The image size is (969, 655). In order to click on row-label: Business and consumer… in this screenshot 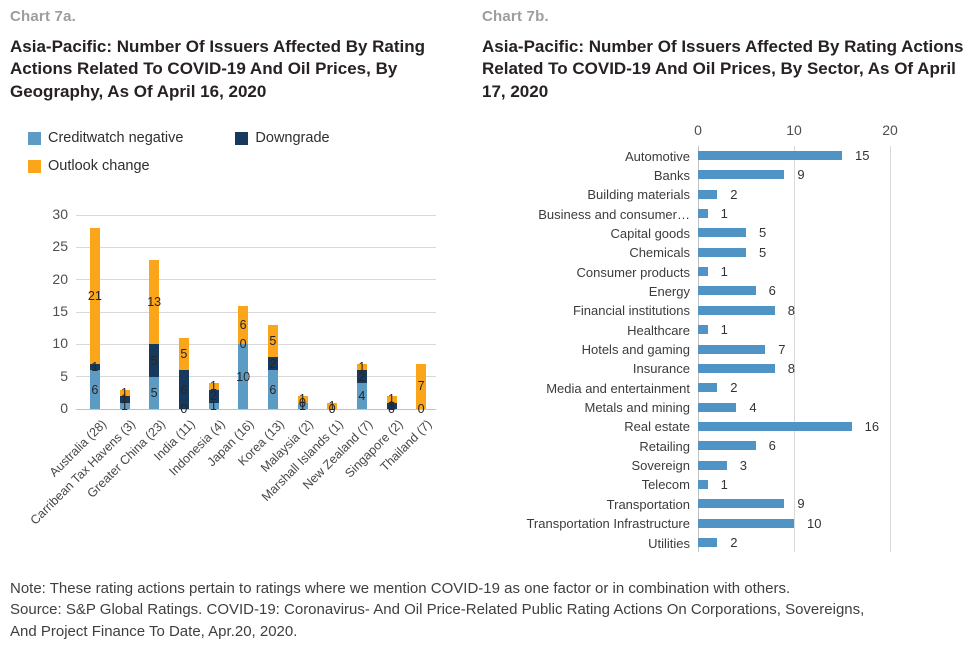, I will do `click(614, 214)`.